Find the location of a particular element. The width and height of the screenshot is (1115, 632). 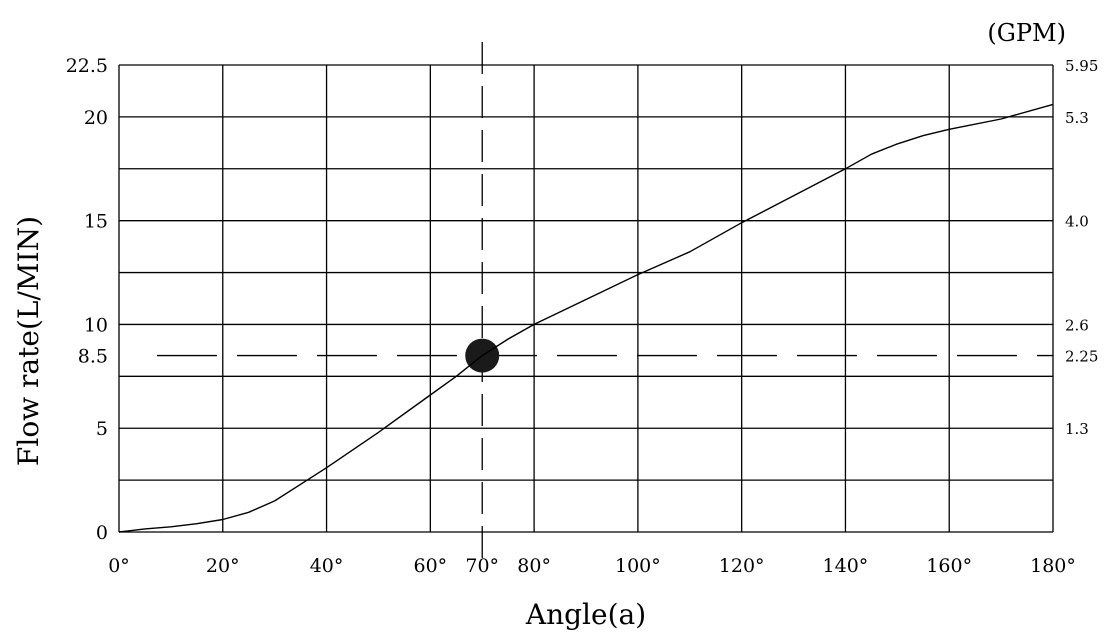

y2-tick-label: 5.95 is located at coordinates (1081, 66).